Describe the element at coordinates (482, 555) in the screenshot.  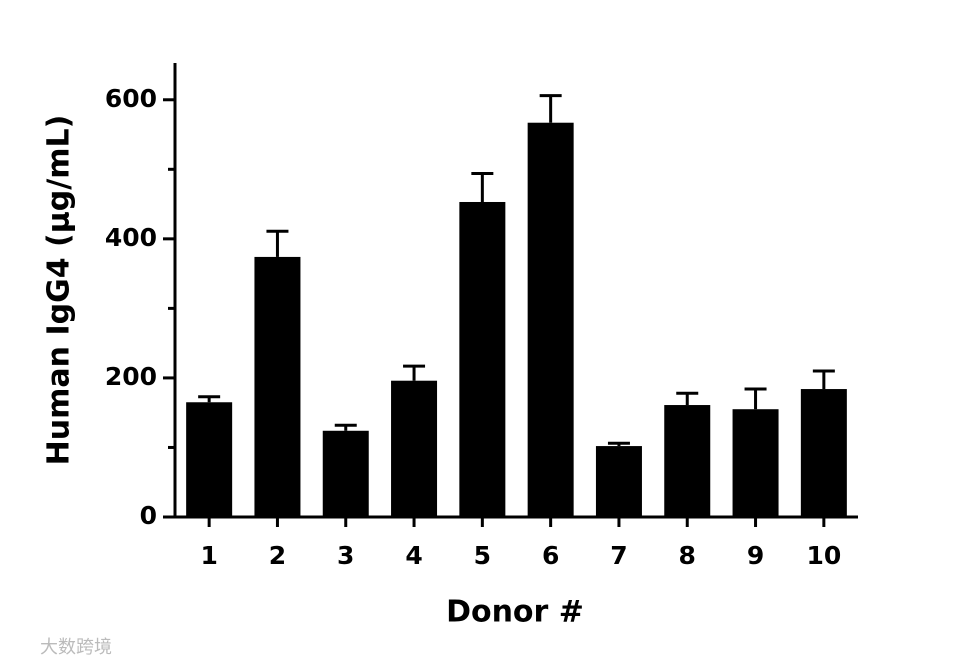
I see `x-tick-label: 5` at that location.